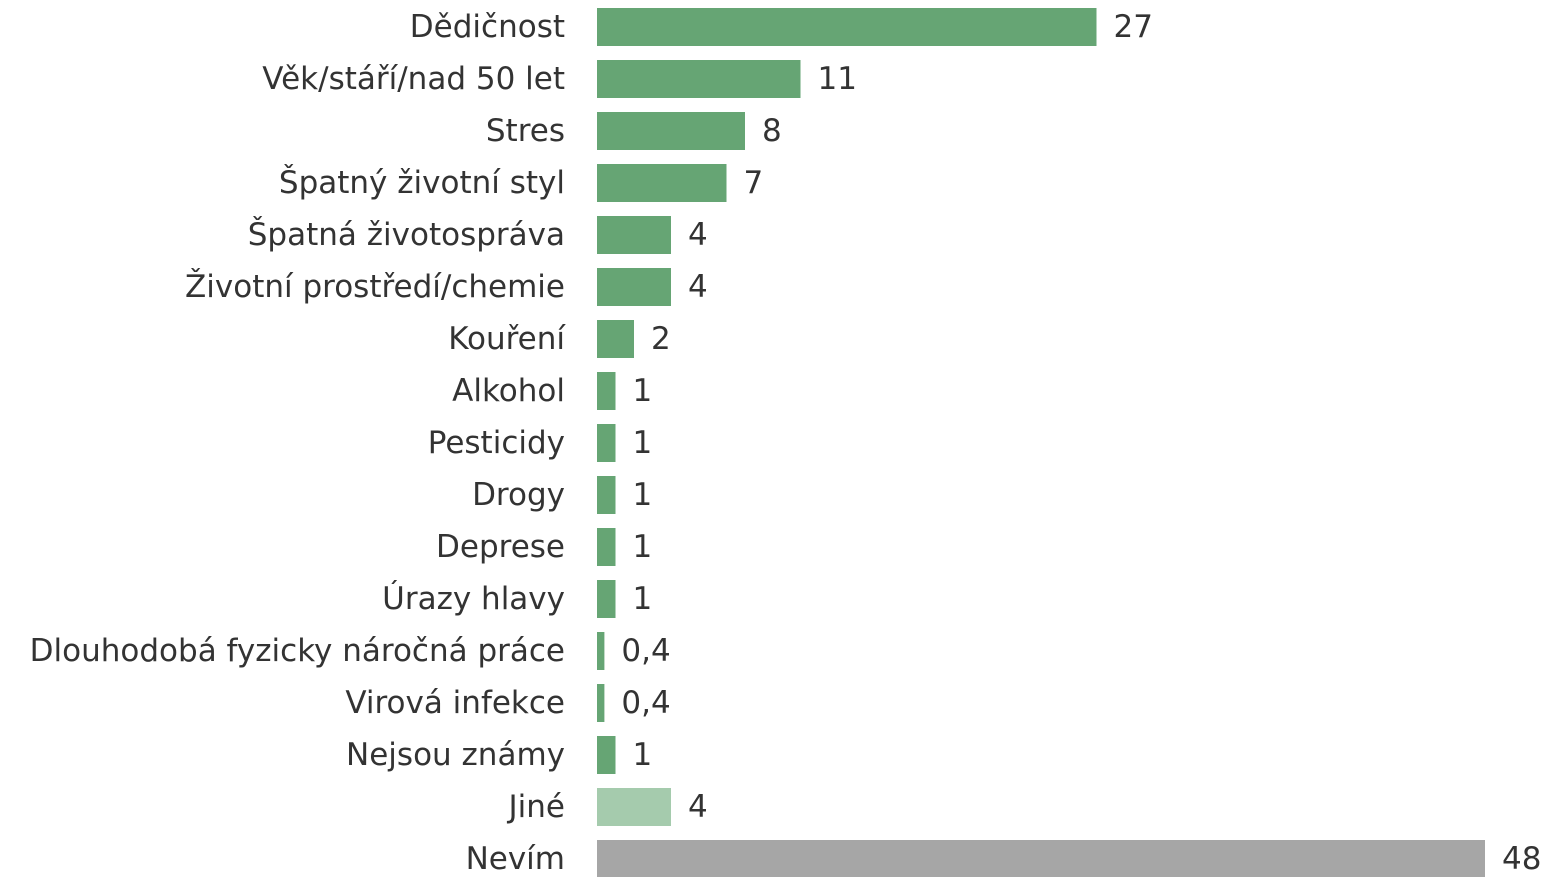 This screenshot has height=877, width=1552. Describe the element at coordinates (487, 27) in the screenshot. I see `category-label: Dědičnost` at that location.